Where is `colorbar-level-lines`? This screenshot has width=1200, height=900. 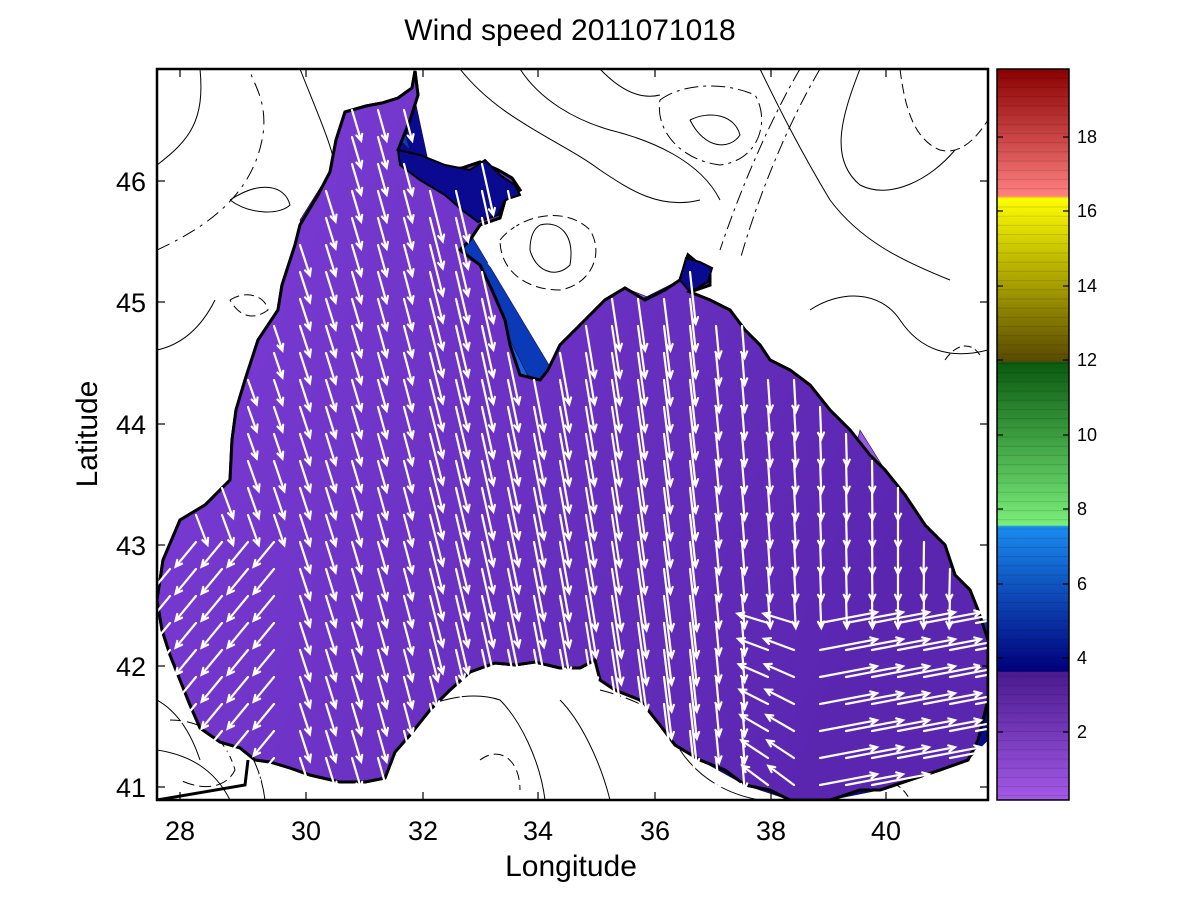 colorbar-level-lines is located at coordinates (1033, 432).